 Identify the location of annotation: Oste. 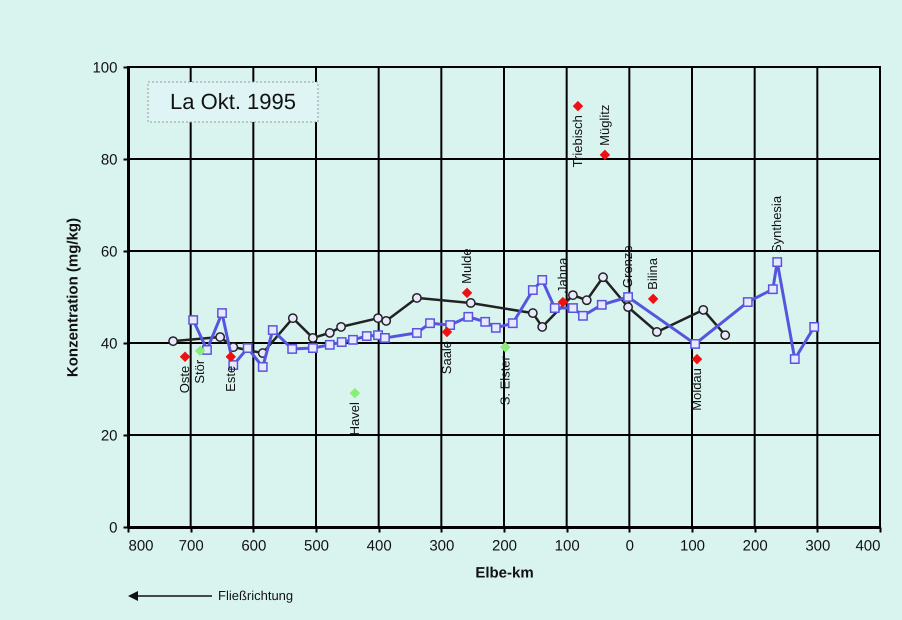
(184, 380).